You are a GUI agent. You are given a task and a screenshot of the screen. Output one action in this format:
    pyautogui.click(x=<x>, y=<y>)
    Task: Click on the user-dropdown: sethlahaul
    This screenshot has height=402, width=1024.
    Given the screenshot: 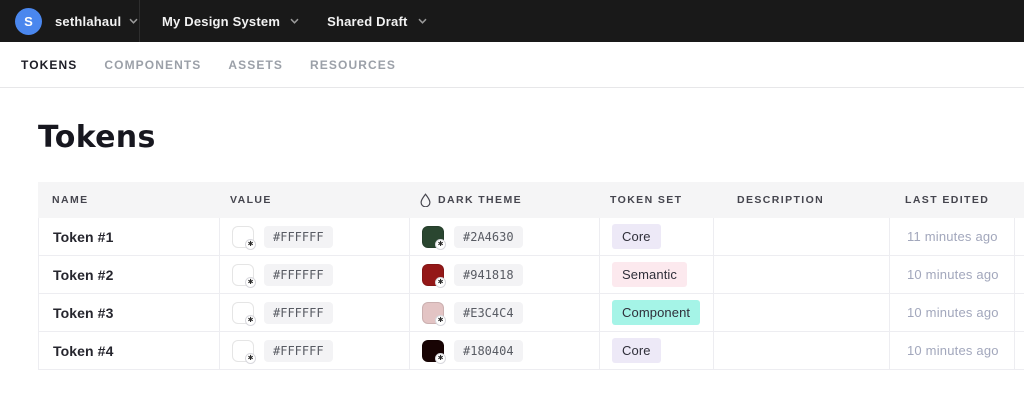 What is the action you would take?
    pyautogui.click(x=96, y=21)
    